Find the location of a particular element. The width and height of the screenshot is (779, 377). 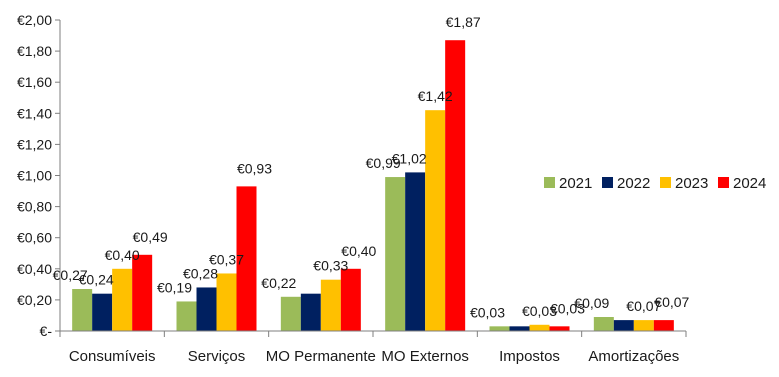

data-label: €1,02 is located at coordinates (409, 158).